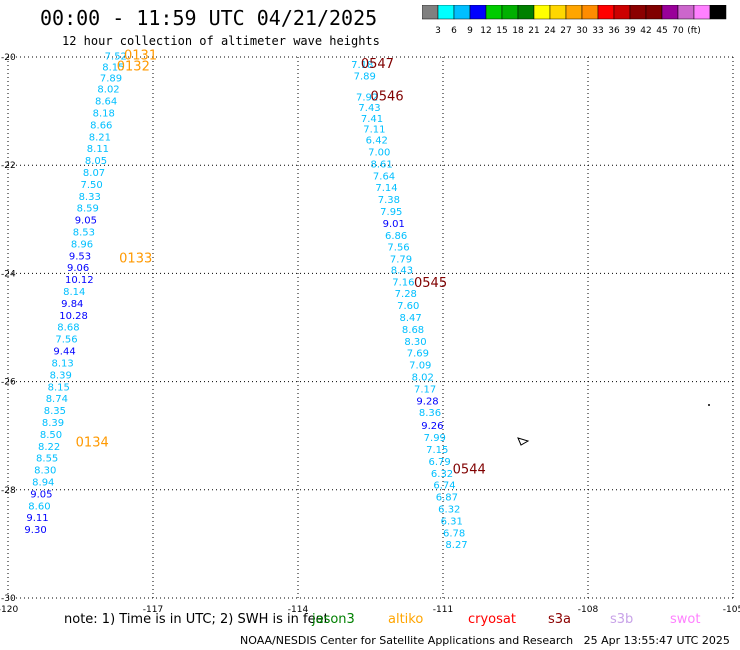 This screenshot has width=740, height=650. Describe the element at coordinates (51, 435) in the screenshot. I see `wave-height-value: 8.50` at that location.